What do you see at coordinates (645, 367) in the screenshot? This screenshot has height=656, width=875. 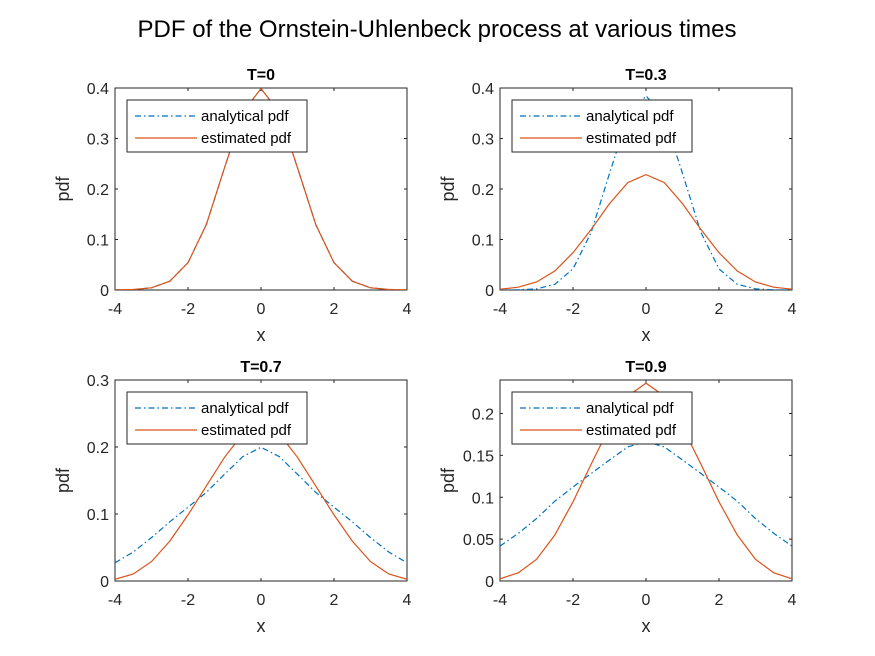 I see `subplot-title: T=0.9` at bounding box center [645, 367].